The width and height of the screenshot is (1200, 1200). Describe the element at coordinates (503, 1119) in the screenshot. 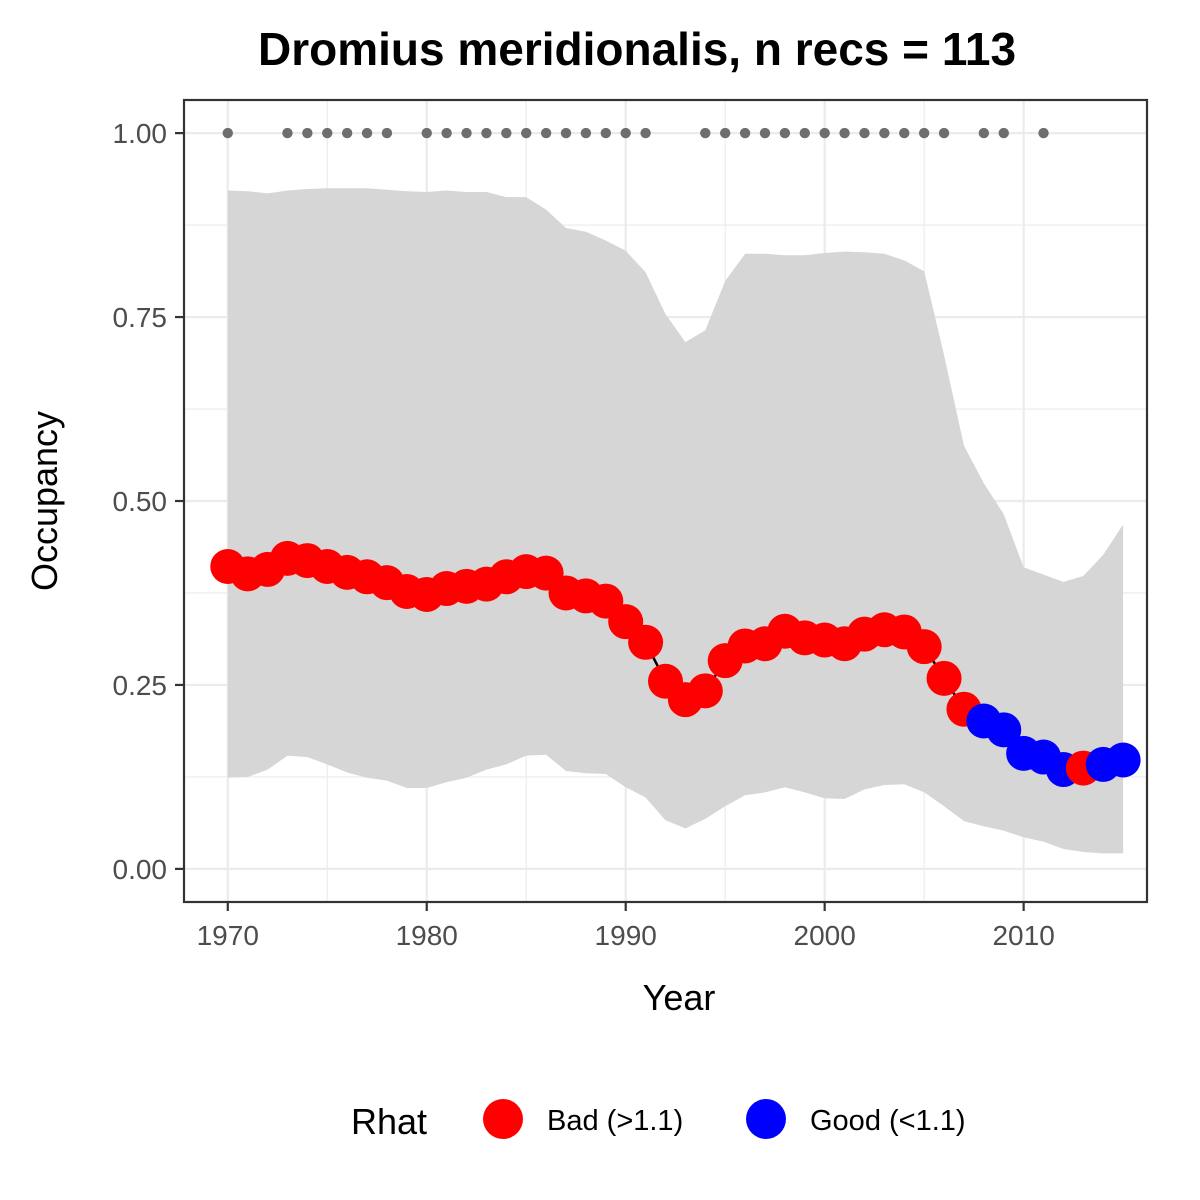

I see `legend-key-bad` at that location.